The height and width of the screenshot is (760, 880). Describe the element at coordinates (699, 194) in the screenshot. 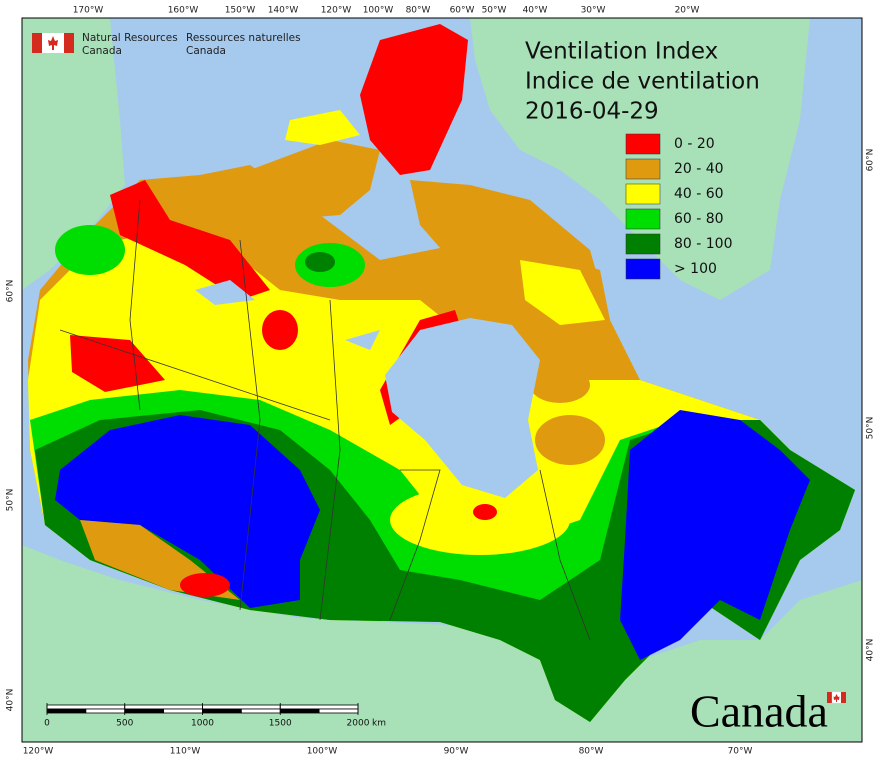

I see `legend-label: 40 - 60` at that location.